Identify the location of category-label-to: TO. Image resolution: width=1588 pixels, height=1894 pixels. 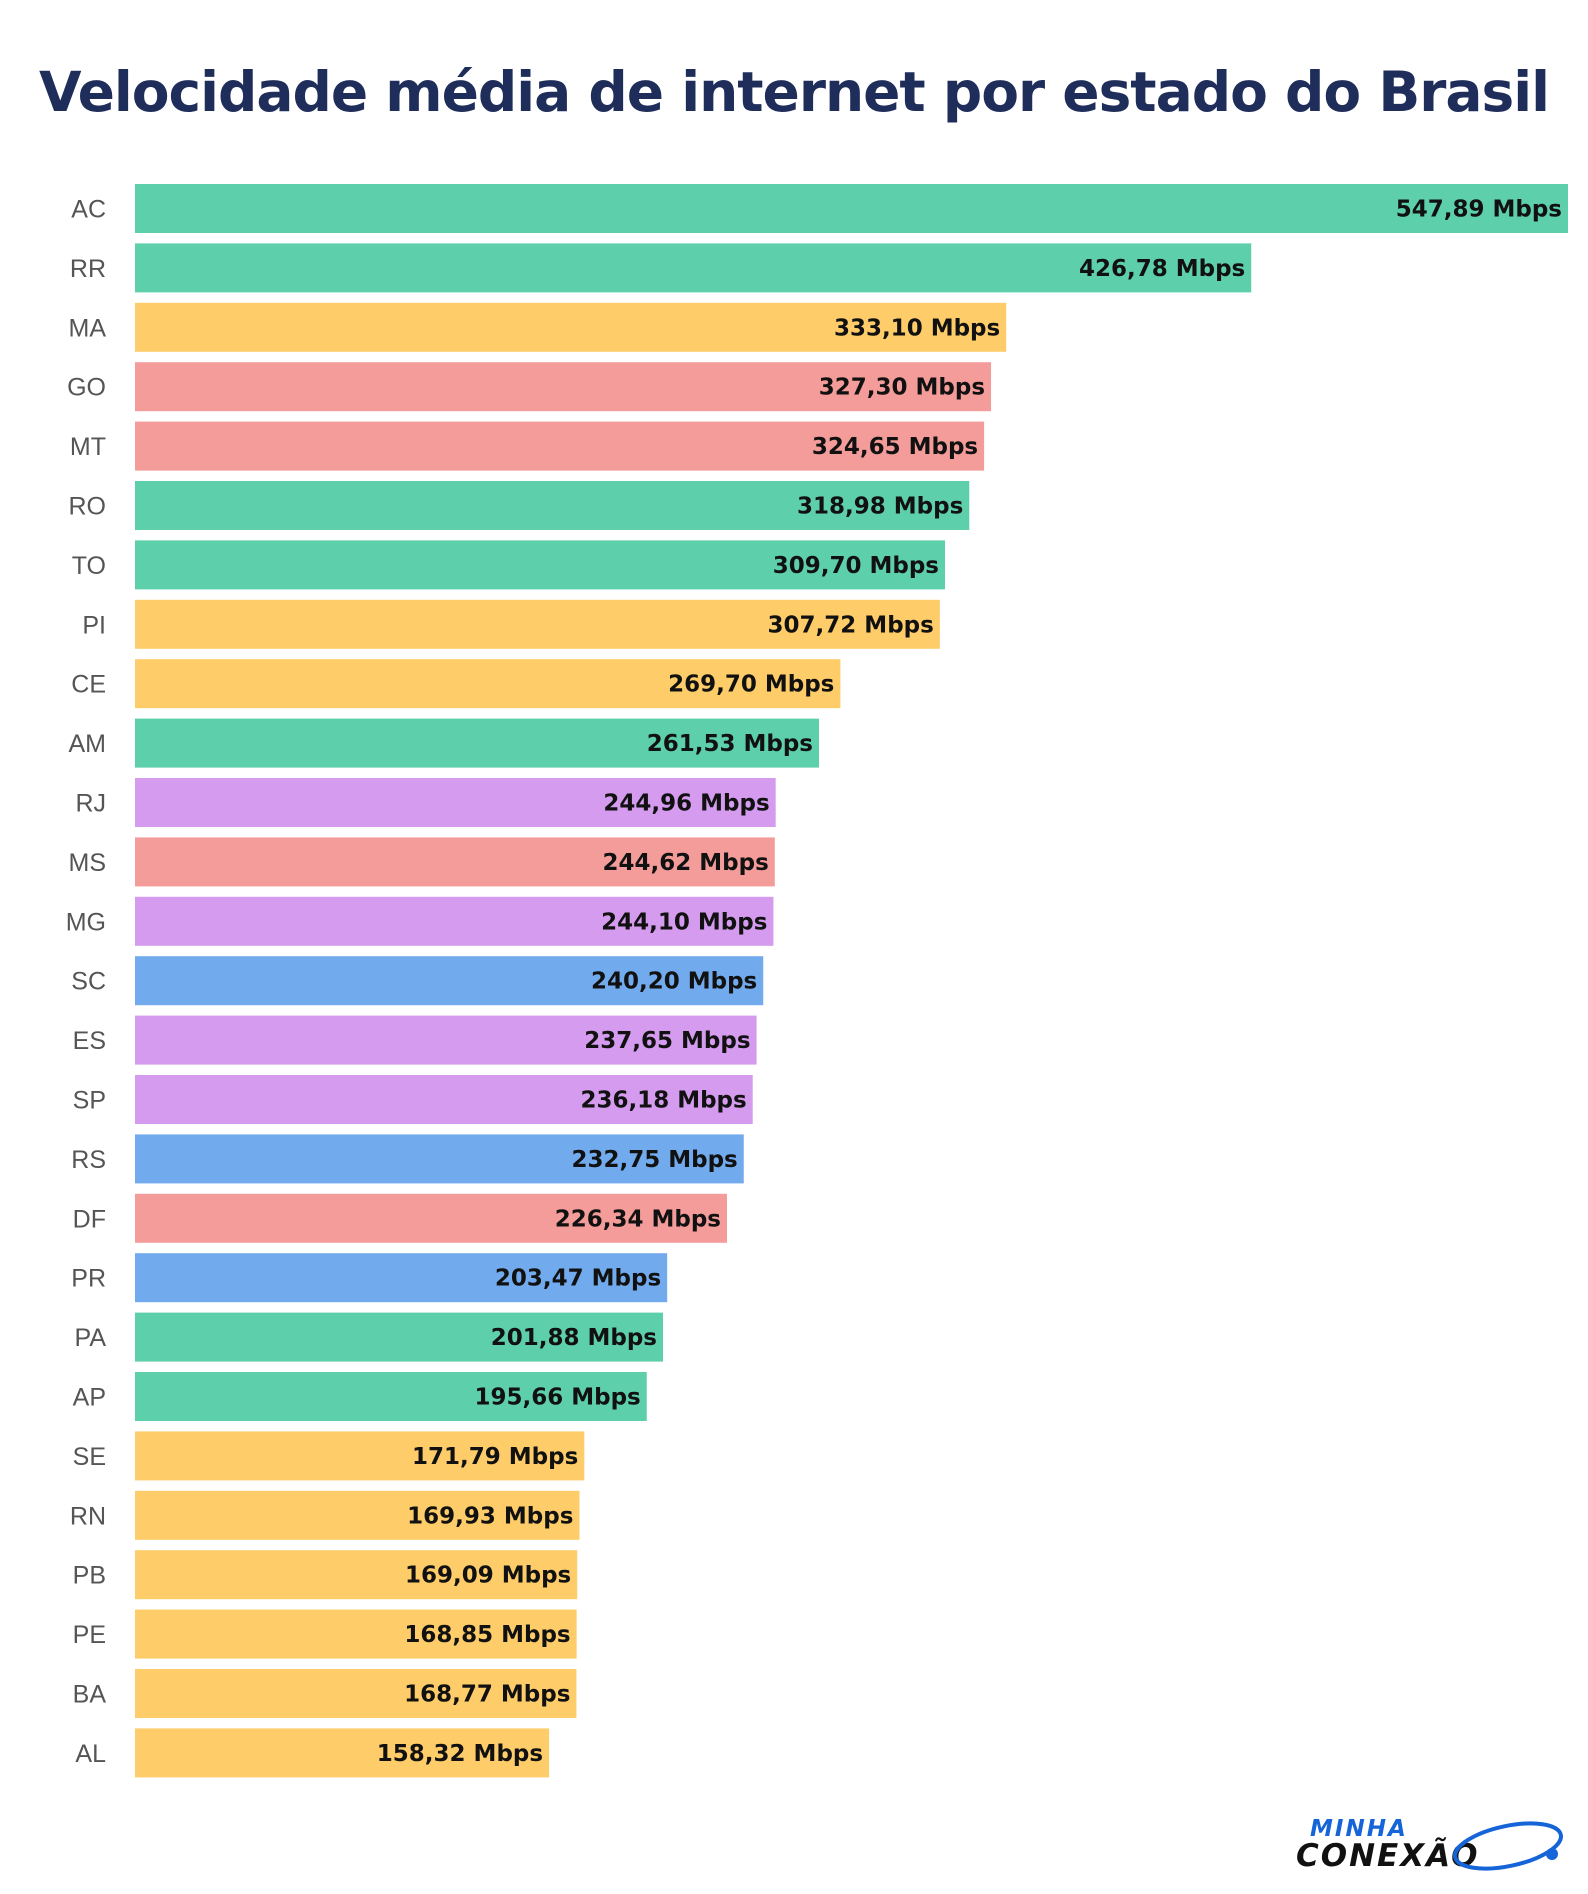
(89, 566).